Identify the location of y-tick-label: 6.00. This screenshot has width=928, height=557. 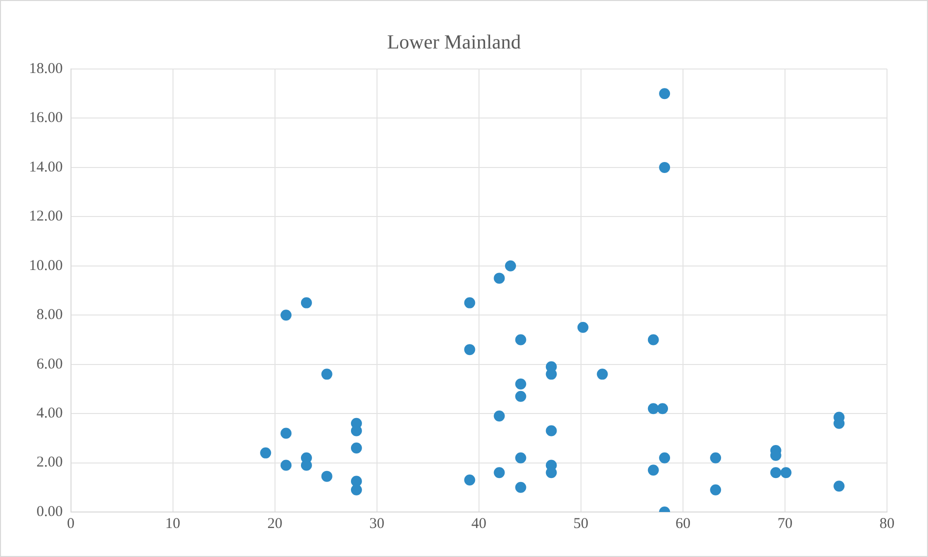
(49, 364).